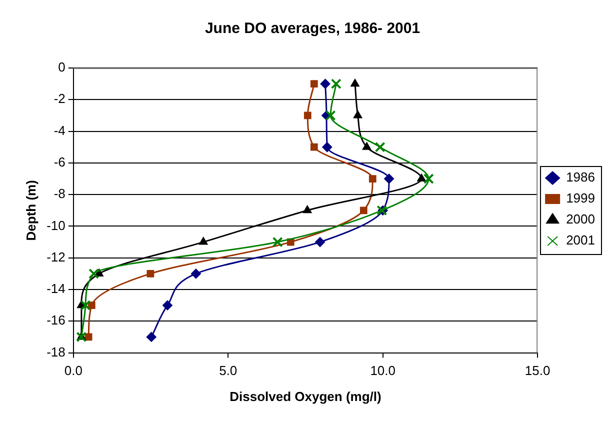 The height and width of the screenshot is (429, 613). What do you see at coordinates (580, 177) in the screenshot?
I see `legend-label: 1986` at bounding box center [580, 177].